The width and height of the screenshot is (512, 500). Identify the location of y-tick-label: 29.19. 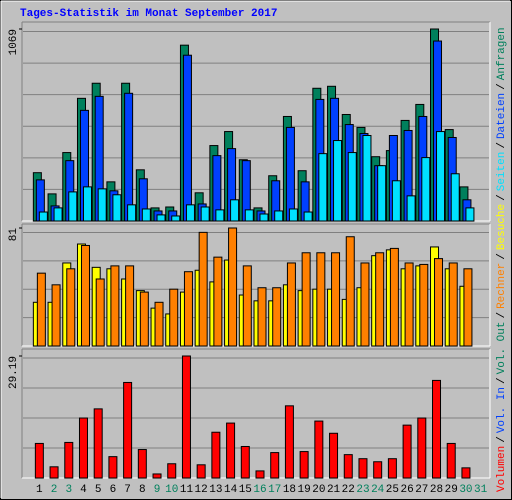
(14, 372).